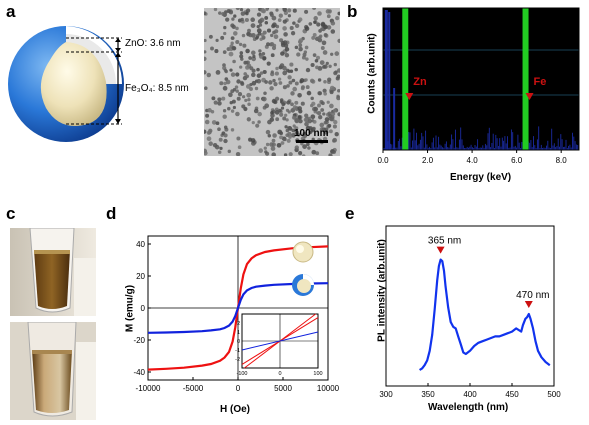 Image resolution: width=589 pixels, height=425 pixels. I want to click on edx-plot-area, so click(481, 79).